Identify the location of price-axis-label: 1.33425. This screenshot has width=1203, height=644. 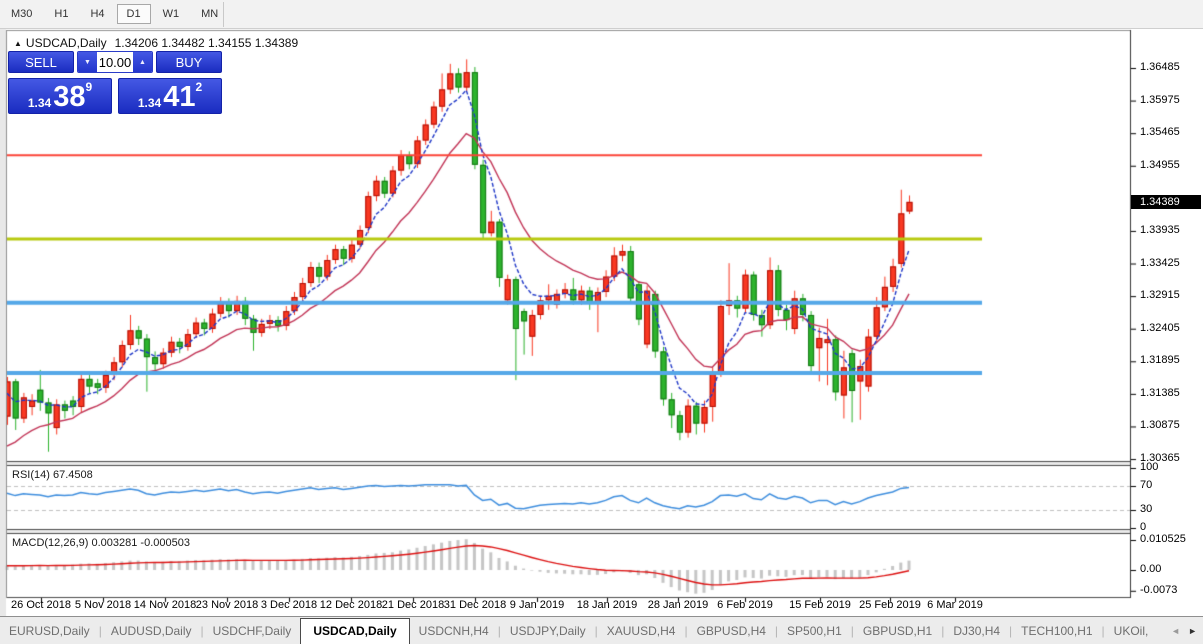
(1160, 262).